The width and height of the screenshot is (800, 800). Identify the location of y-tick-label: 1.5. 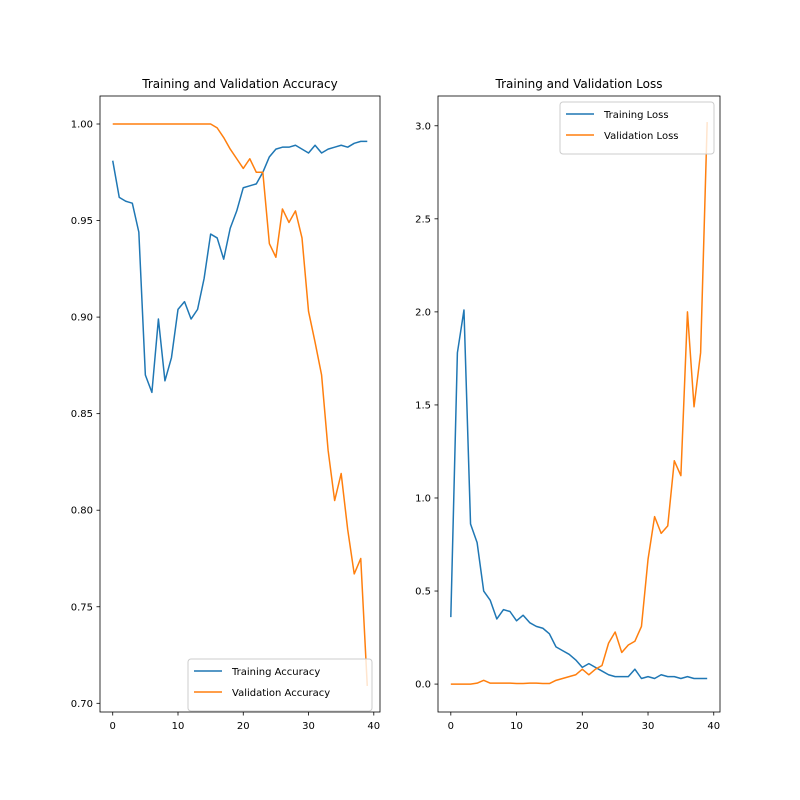
(423, 405).